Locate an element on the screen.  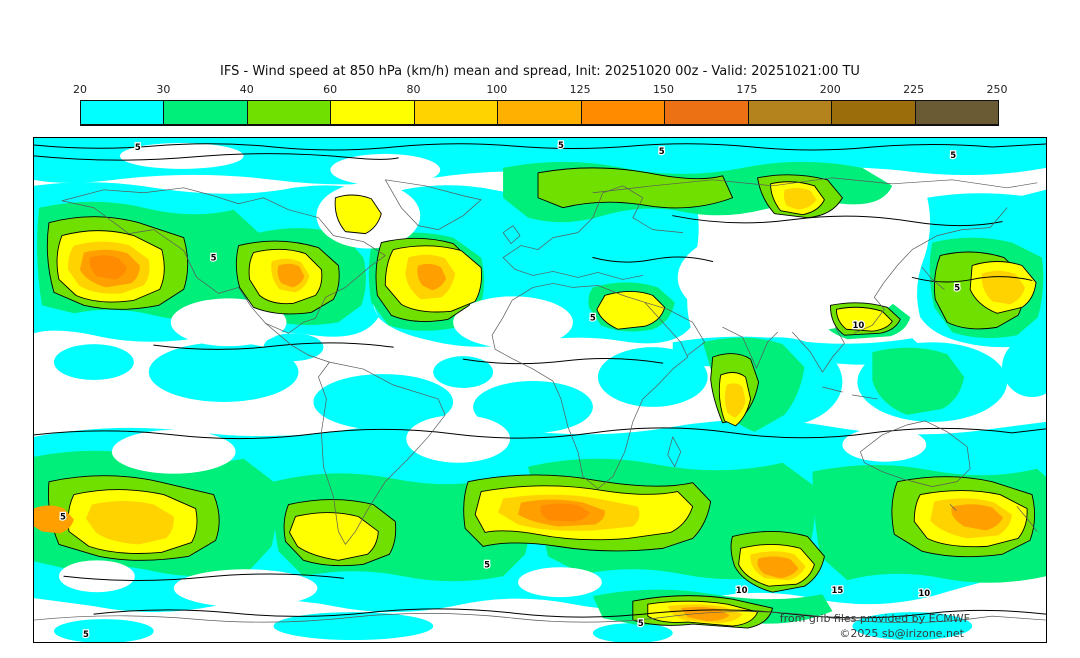
tick-label: 175 is located at coordinates (747, 89).